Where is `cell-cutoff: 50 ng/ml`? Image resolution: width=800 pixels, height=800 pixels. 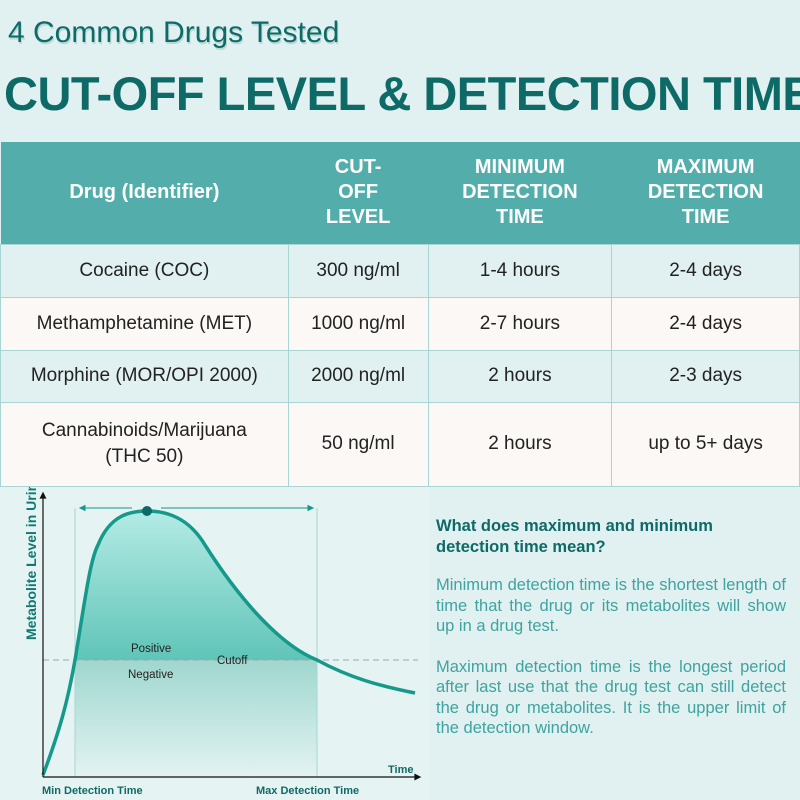 cell-cutoff: 50 ng/ml is located at coordinates (358, 444).